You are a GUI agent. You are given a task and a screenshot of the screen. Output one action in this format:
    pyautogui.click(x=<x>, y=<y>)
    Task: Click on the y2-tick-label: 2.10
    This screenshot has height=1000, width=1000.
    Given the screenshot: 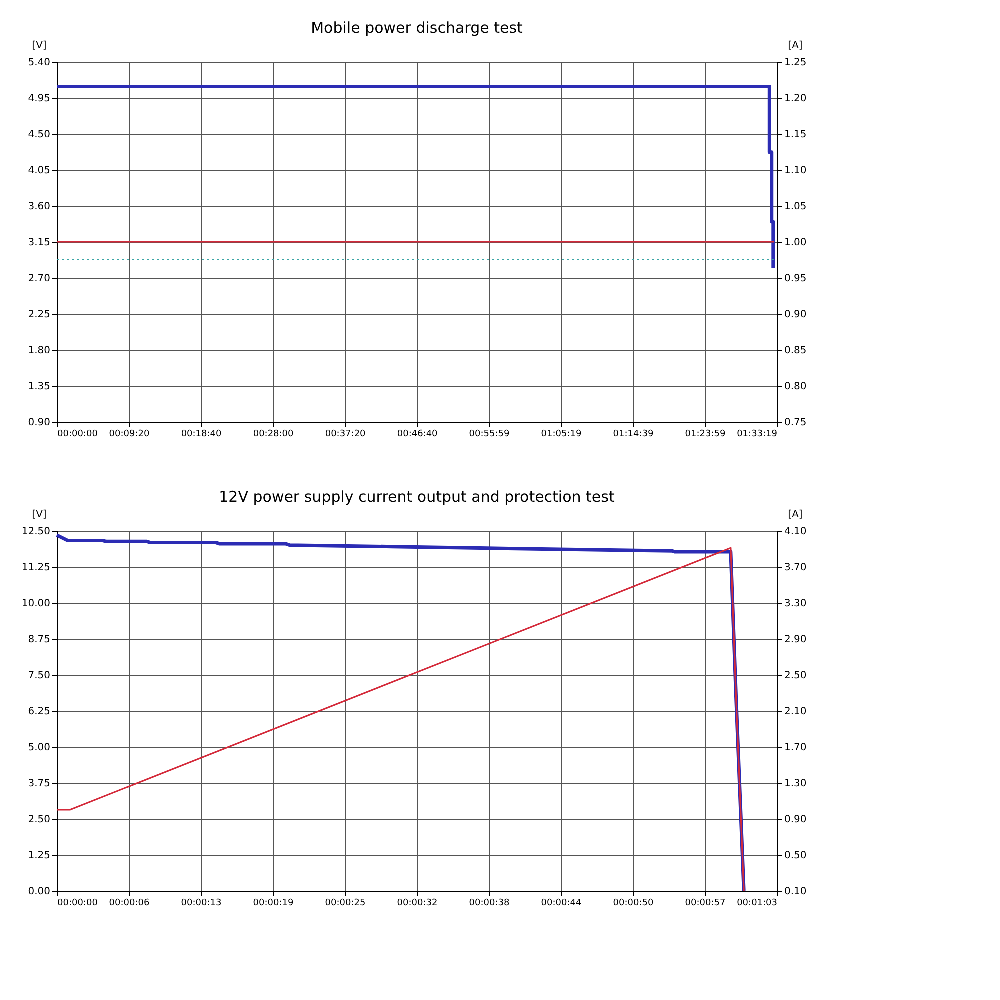 What is the action you would take?
    pyautogui.click(x=795, y=712)
    